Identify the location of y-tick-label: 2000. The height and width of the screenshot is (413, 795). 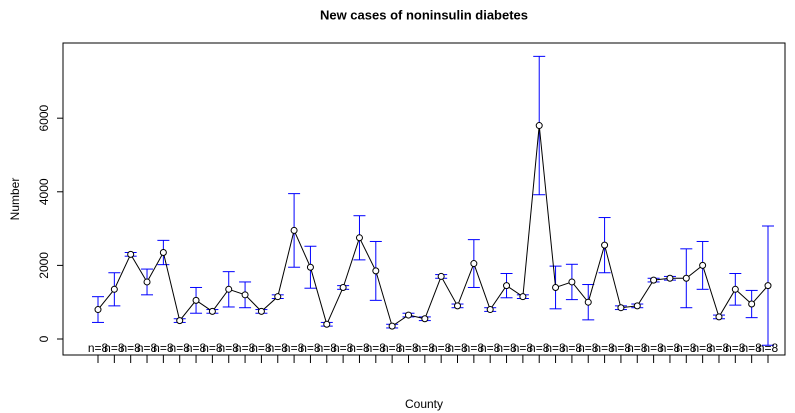
(44, 265).